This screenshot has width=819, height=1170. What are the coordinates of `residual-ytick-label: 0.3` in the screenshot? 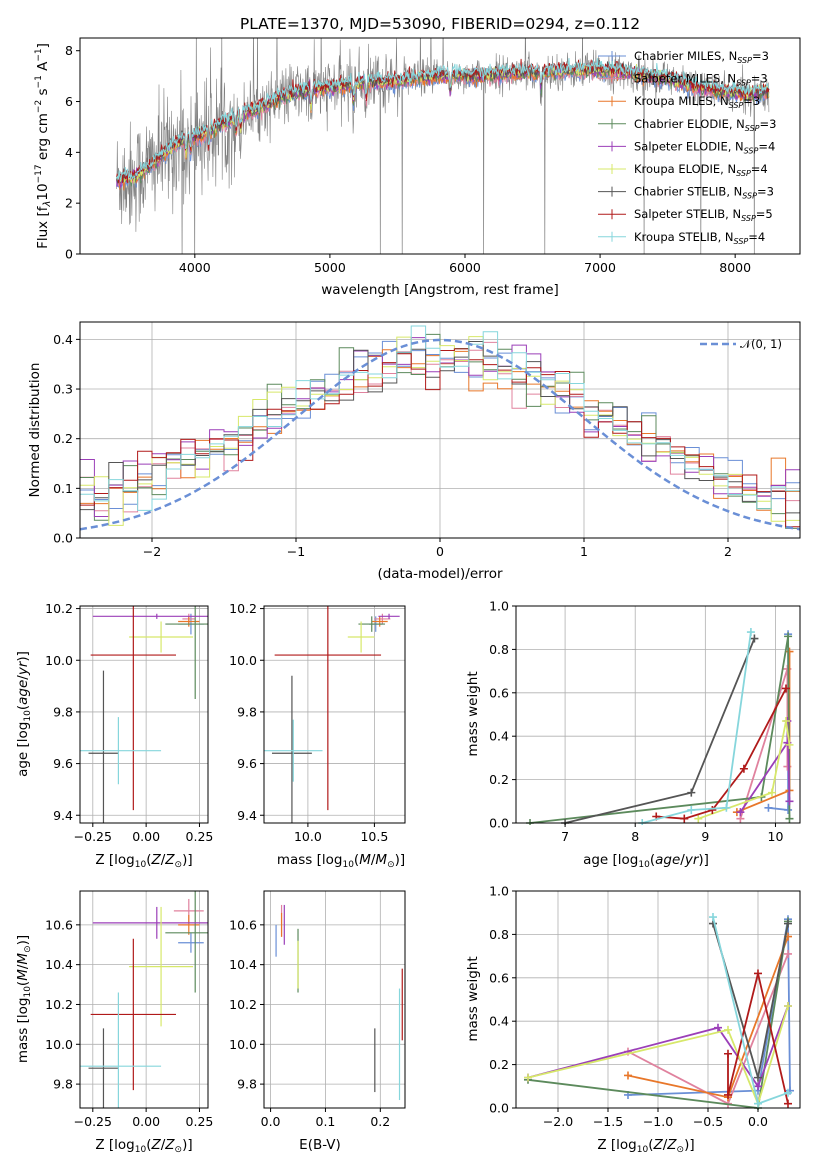 It's located at (63, 389).